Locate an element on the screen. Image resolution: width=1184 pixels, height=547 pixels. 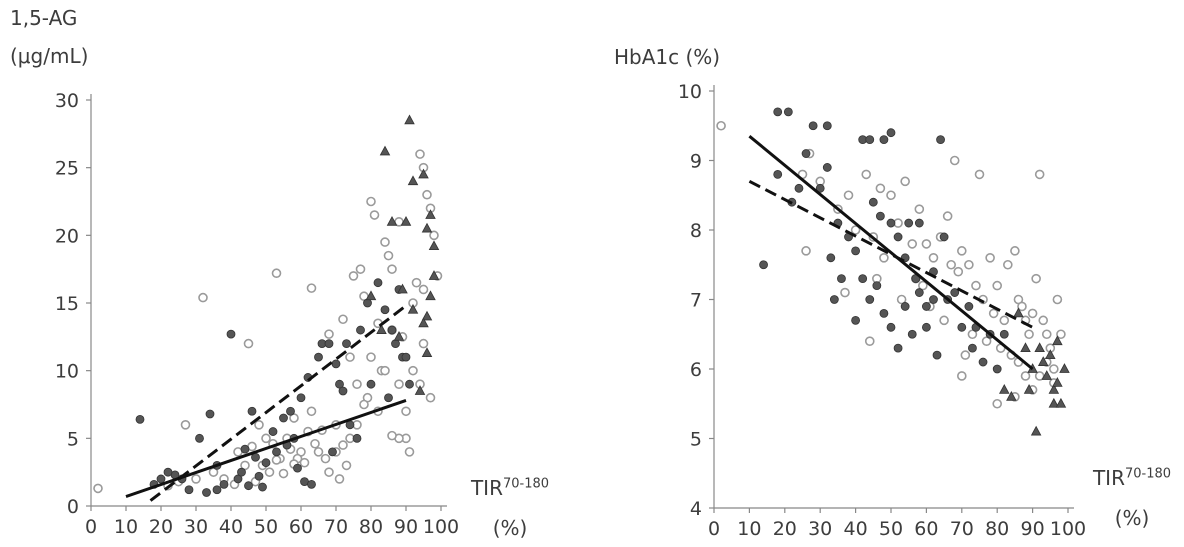
y-tick-label: 8 is located at coordinates (696, 231).